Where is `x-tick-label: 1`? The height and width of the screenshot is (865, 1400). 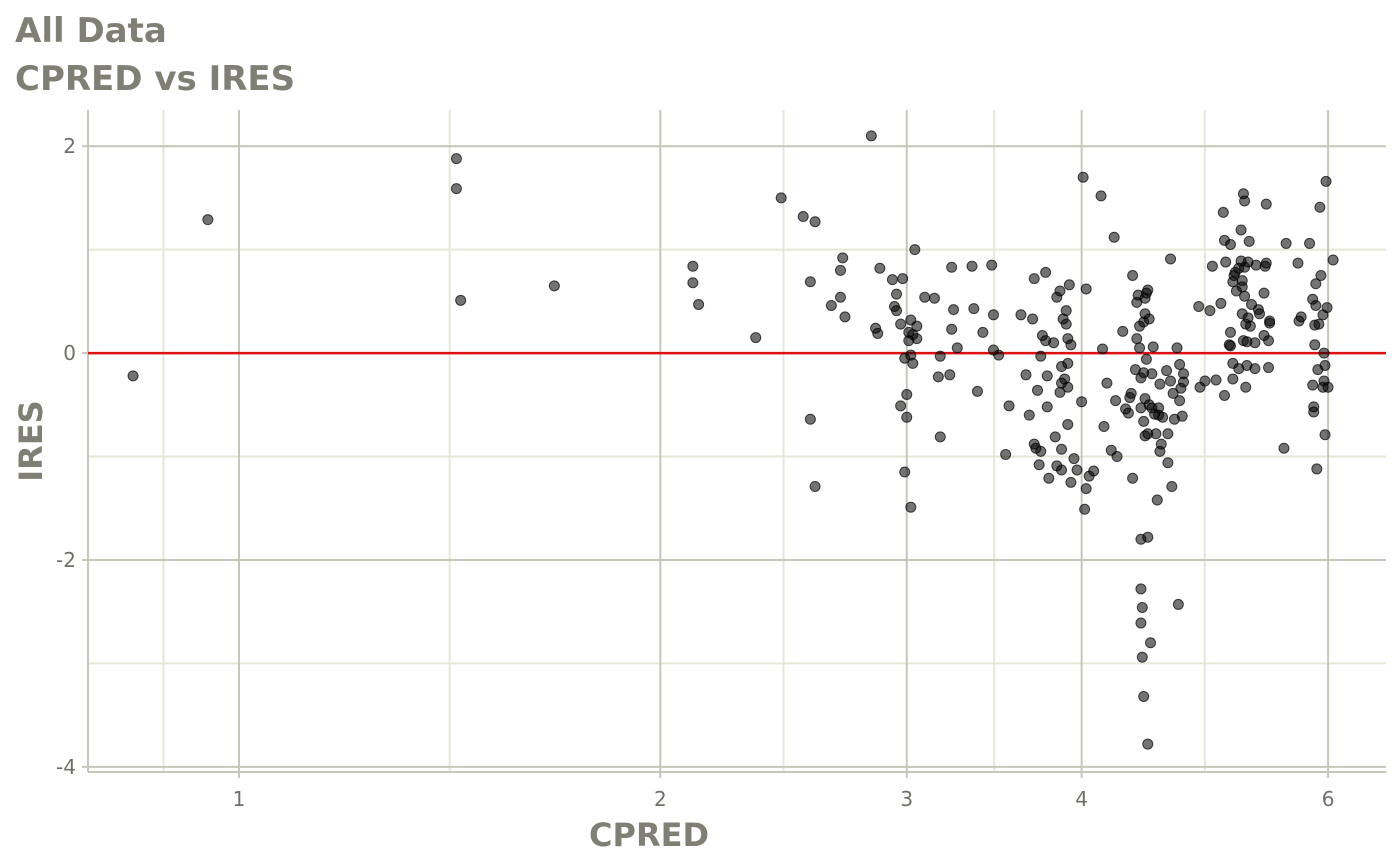 x-tick-label: 1 is located at coordinates (239, 799).